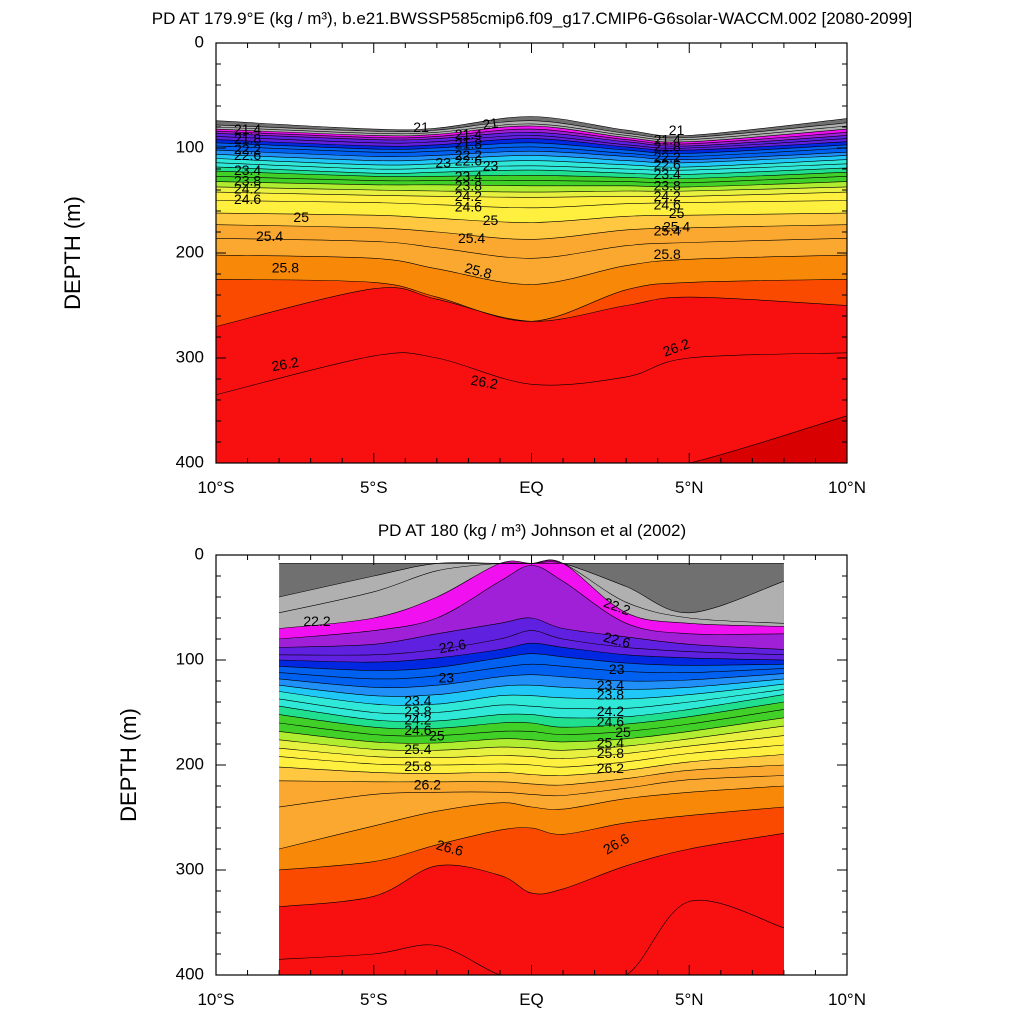 The height and width of the screenshot is (1024, 1024). I want to click on bottom-y-axis-label: DEPTH (m), so click(128, 765).